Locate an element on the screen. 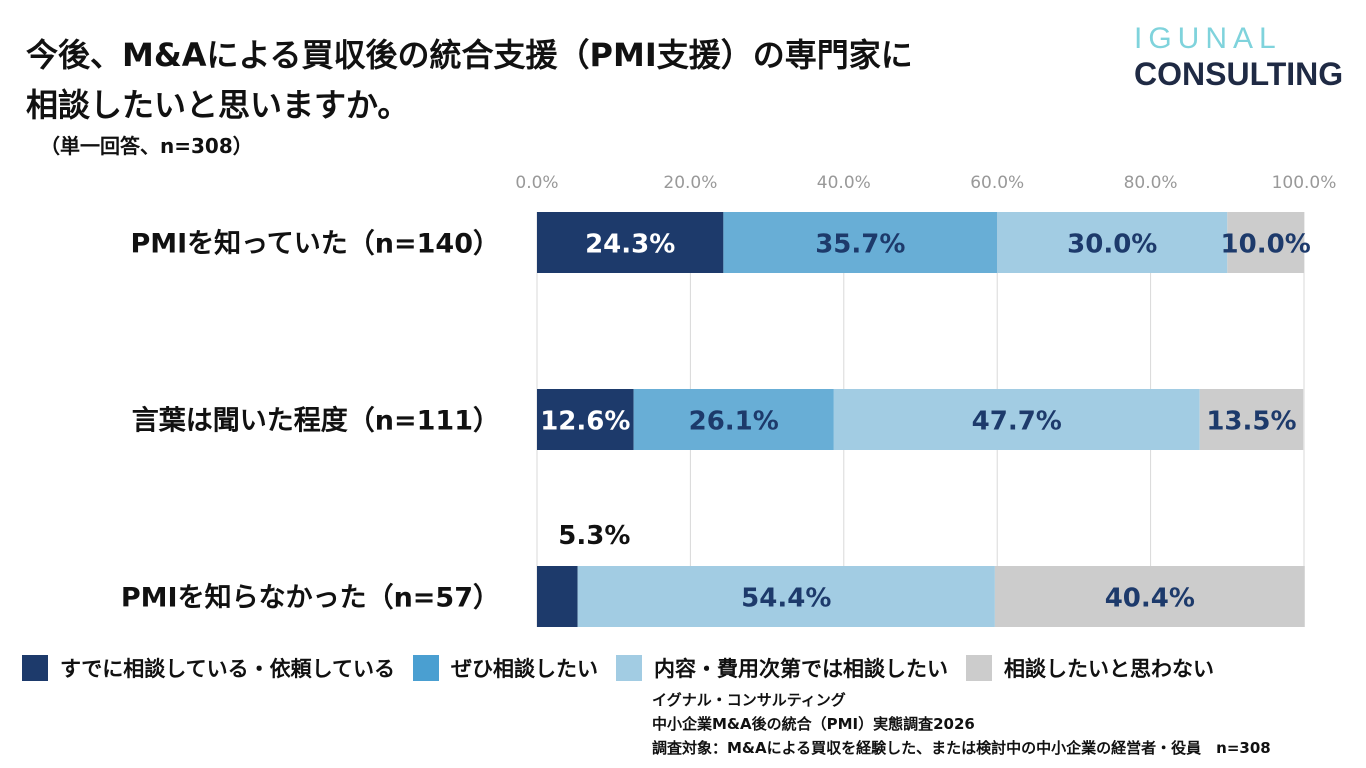 The height and width of the screenshot is (768, 1366). data-label: 35.7% is located at coordinates (860, 245).